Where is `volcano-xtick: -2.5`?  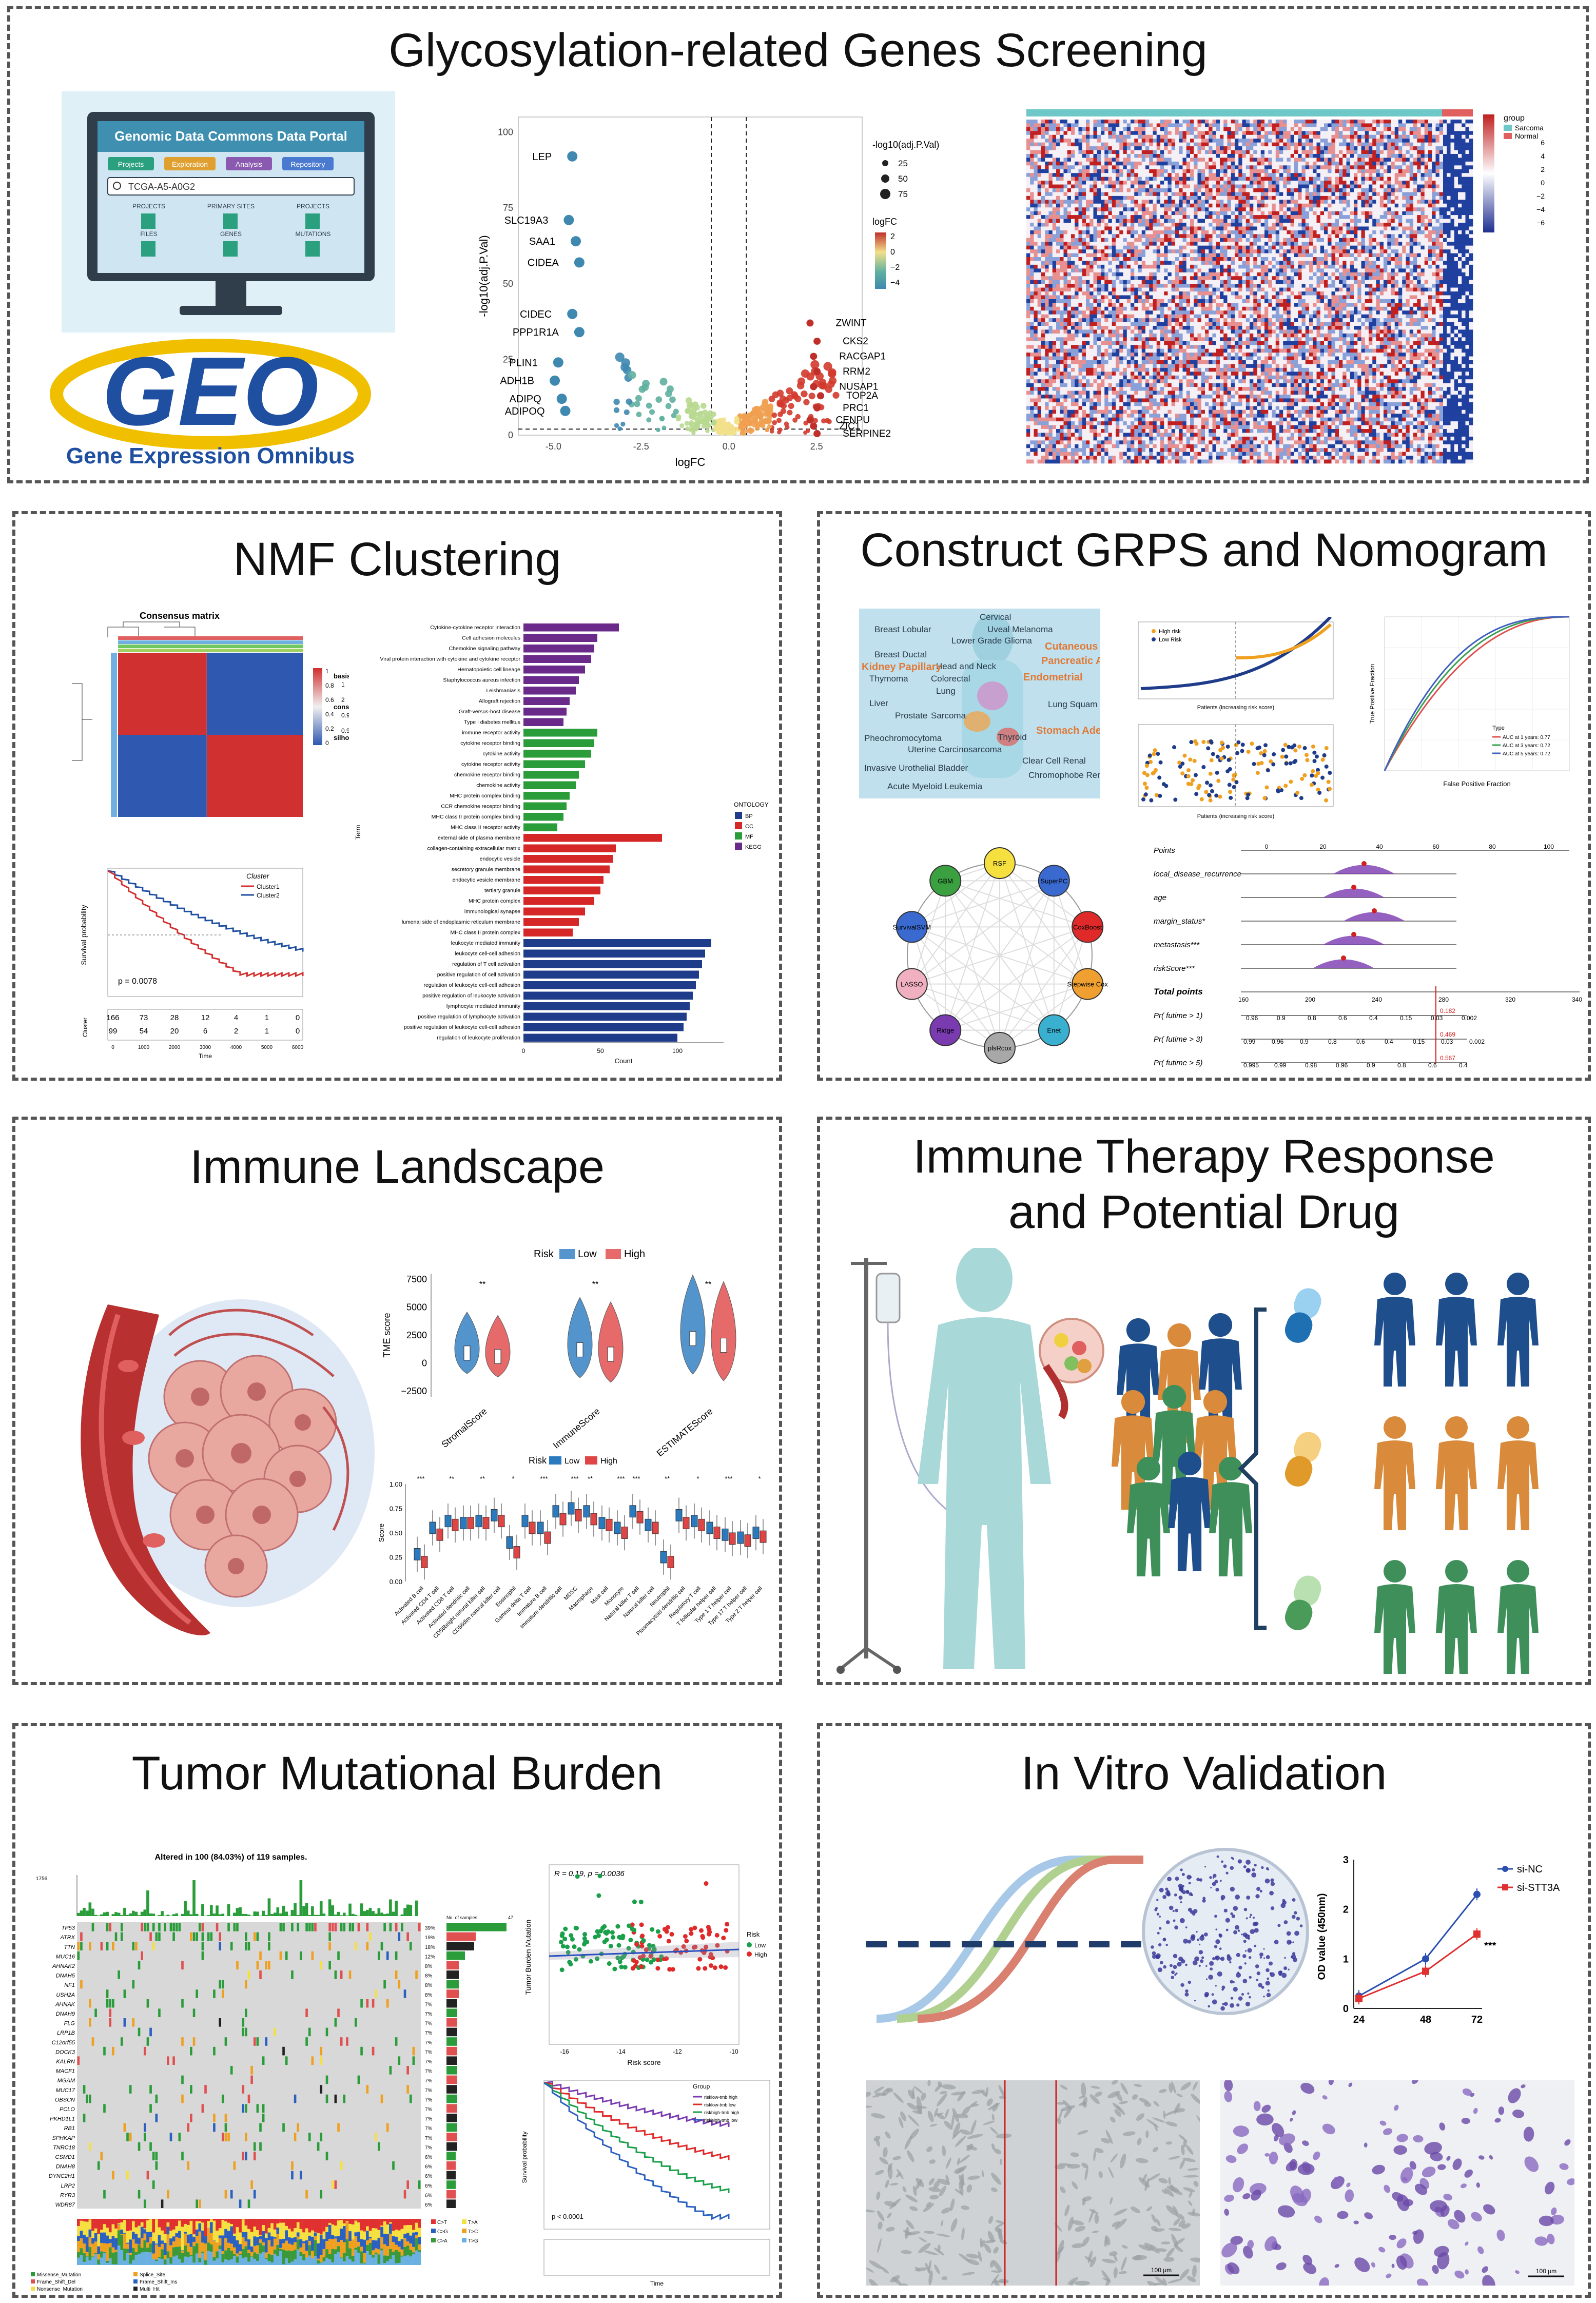
volcano-xtick: -2.5 is located at coordinates (641, 447).